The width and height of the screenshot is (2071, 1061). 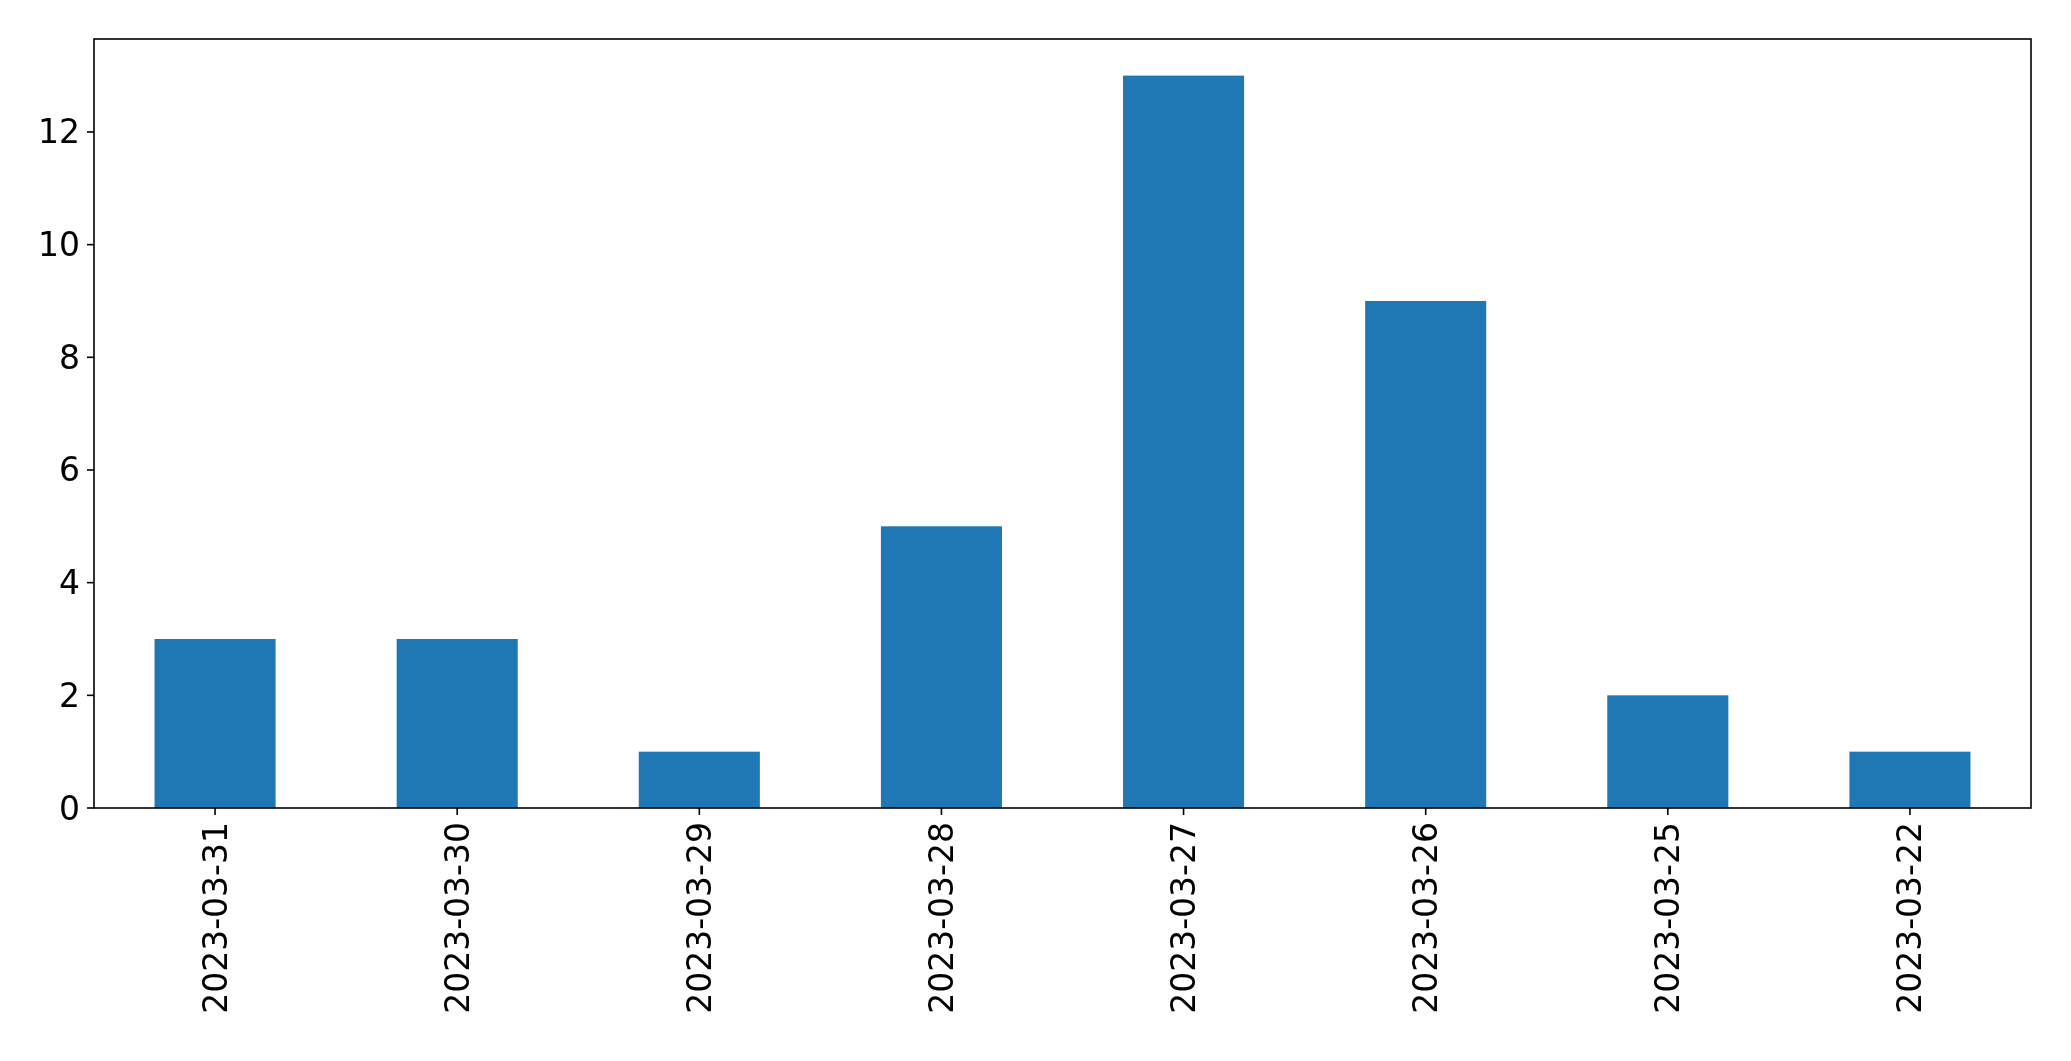 What do you see at coordinates (1910, 918) in the screenshot?
I see `x-tick-label: 2023-03-22` at bounding box center [1910, 918].